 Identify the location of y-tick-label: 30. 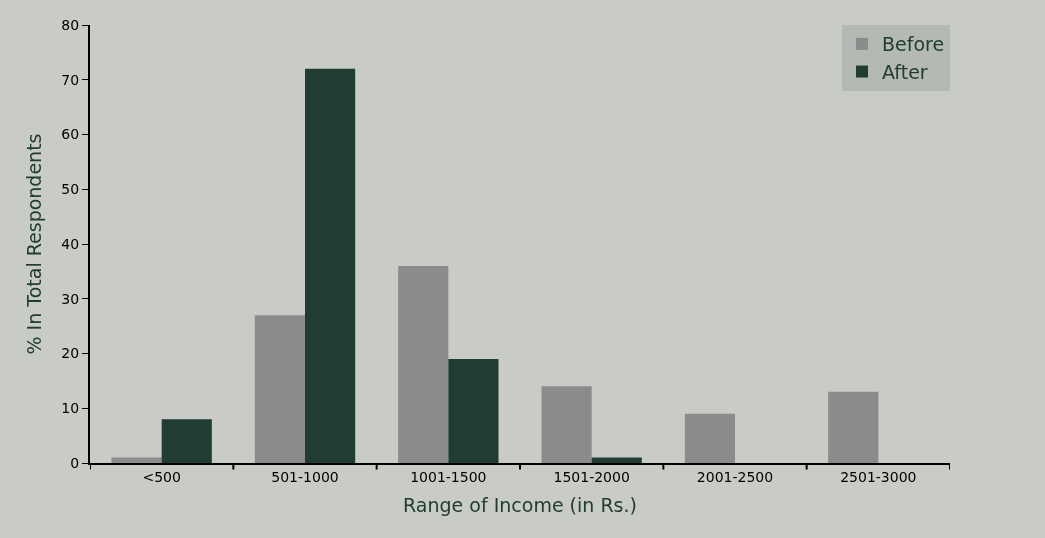
(70, 298).